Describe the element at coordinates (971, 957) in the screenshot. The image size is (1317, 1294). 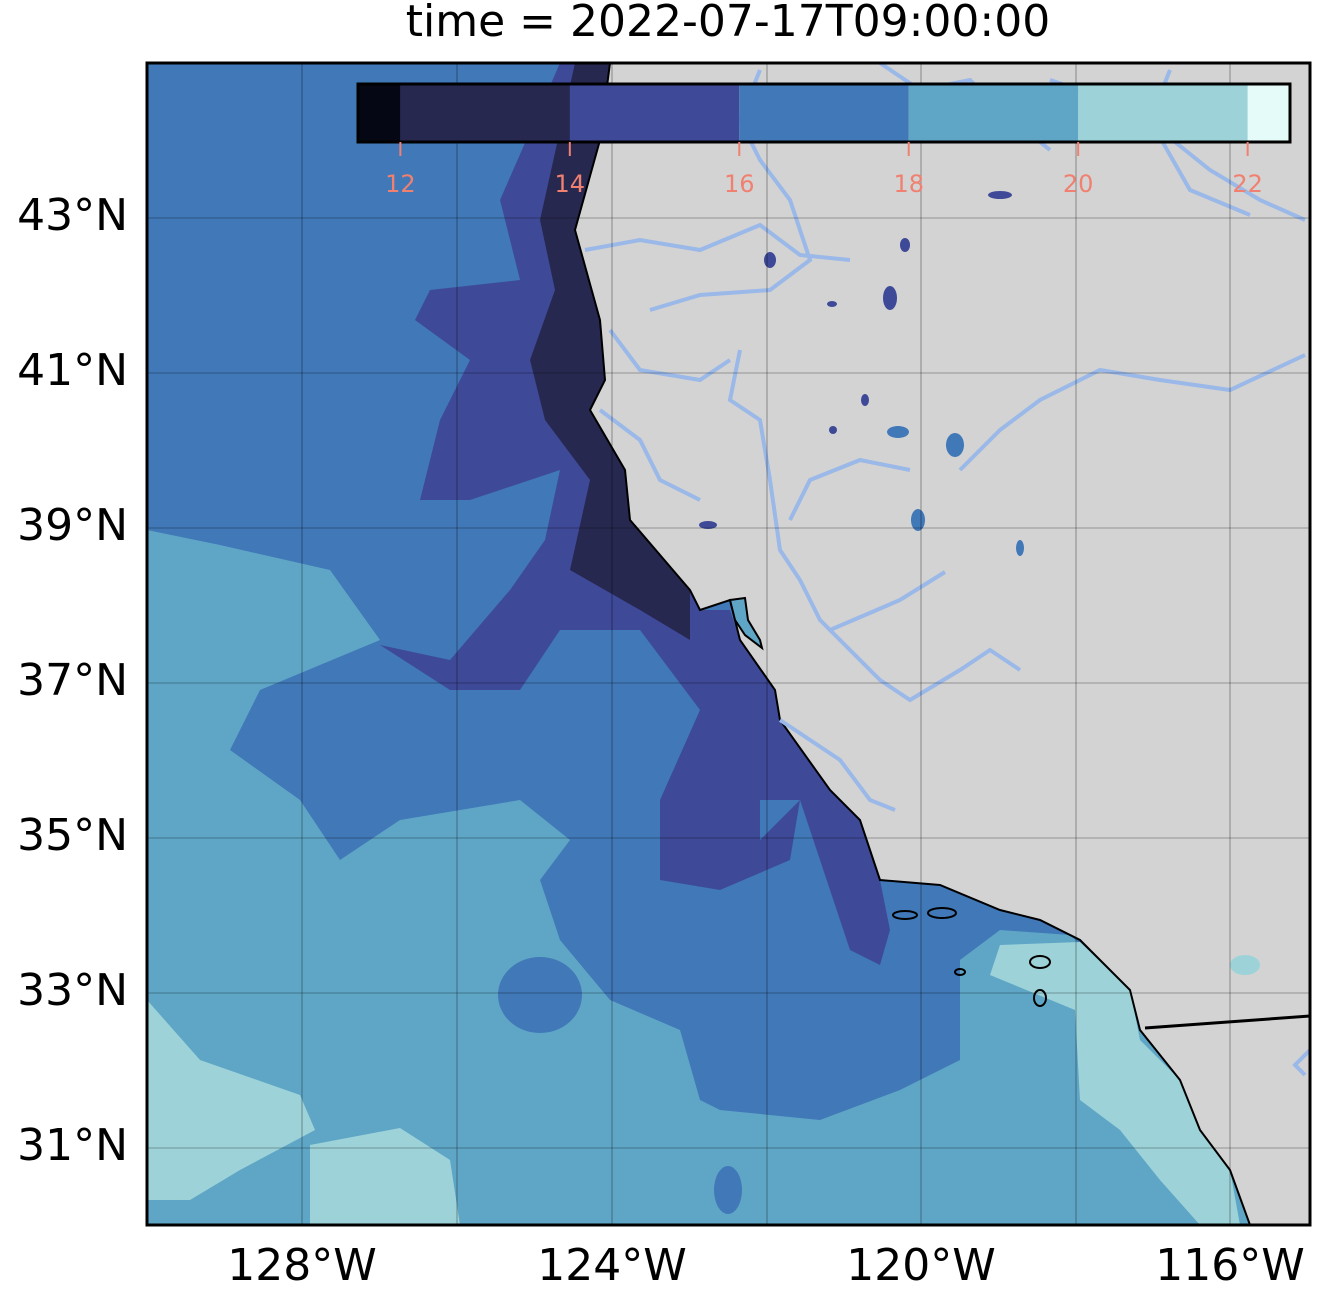
I see `channel-islands` at that location.